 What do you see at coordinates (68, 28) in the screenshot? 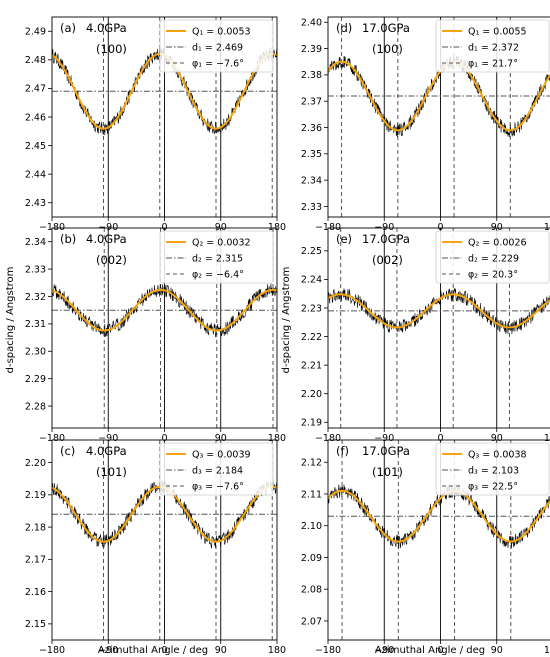
I see `panel-letter: (a)` at bounding box center [68, 28].